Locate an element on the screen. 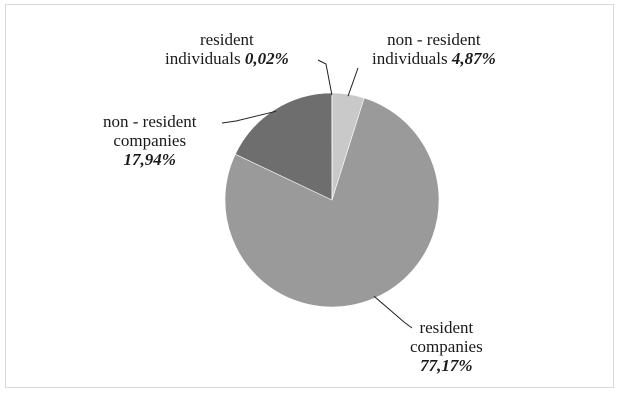 The width and height of the screenshot is (620, 395). label-resident-individuals: resident individuals 0,02% is located at coordinates (227, 49).